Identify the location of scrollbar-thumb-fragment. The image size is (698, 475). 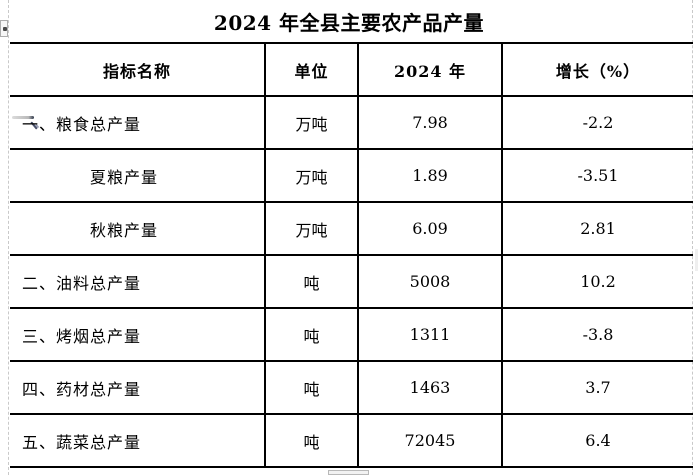
(348, 472).